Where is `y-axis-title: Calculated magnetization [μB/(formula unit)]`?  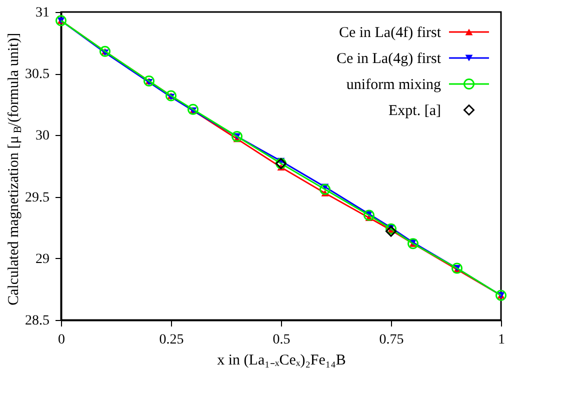 y-axis-title: Calculated magnetization [μB/(formula unit)] is located at coordinates (15, 169).